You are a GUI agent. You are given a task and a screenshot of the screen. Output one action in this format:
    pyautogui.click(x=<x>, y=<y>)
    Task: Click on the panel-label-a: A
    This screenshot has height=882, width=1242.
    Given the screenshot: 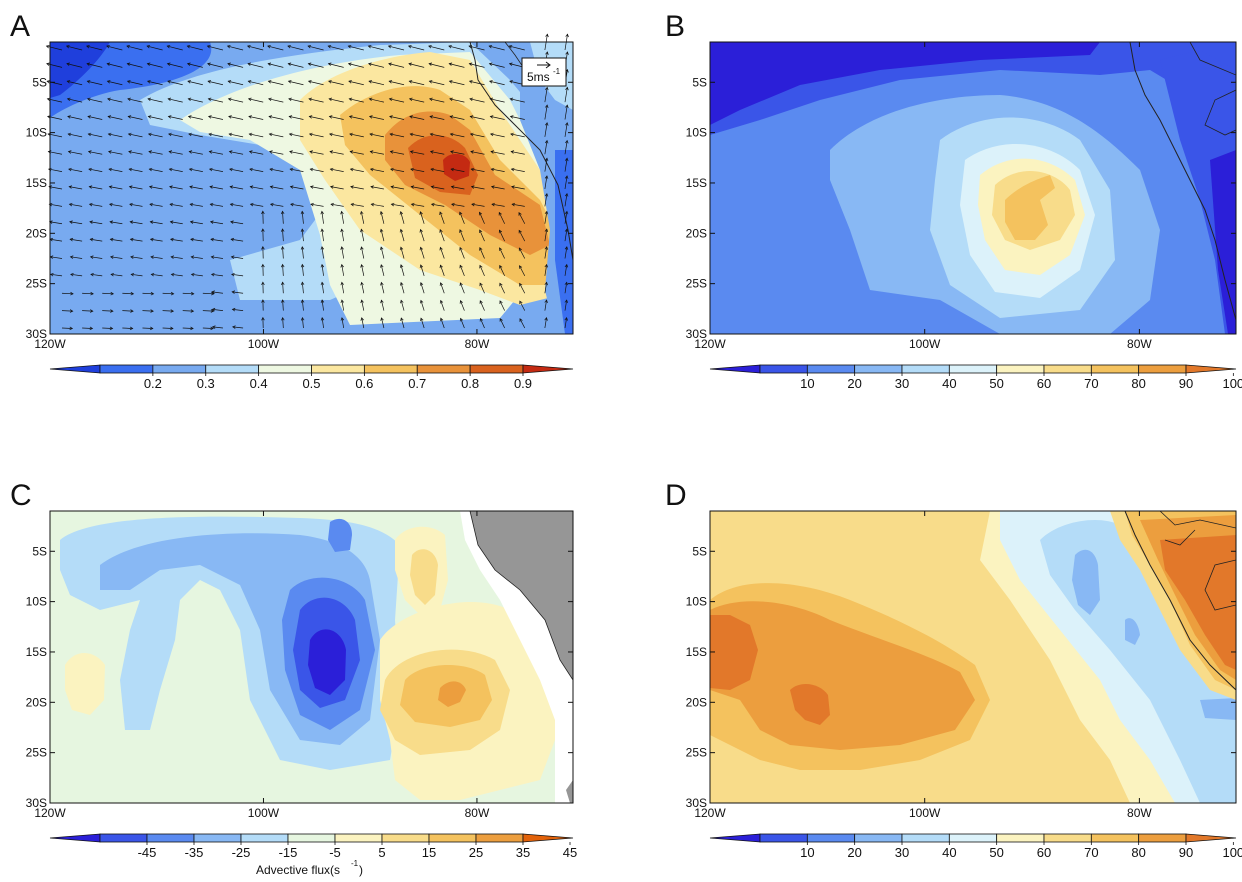 What is the action you would take?
    pyautogui.click(x=20, y=26)
    